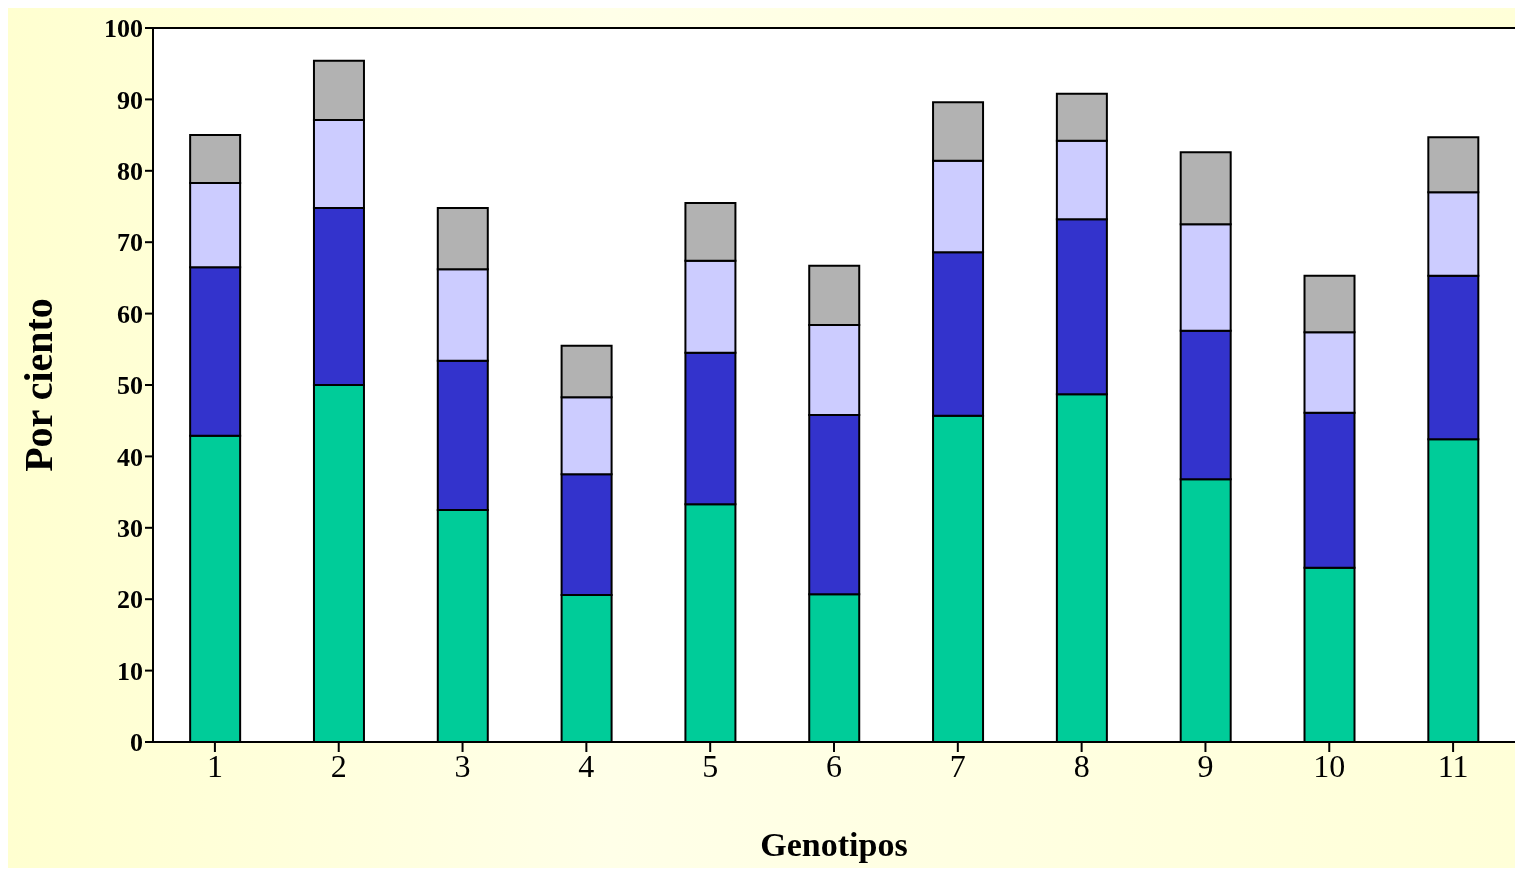  Describe the element at coordinates (130, 172) in the screenshot. I see `y-tick-label: 80` at that location.